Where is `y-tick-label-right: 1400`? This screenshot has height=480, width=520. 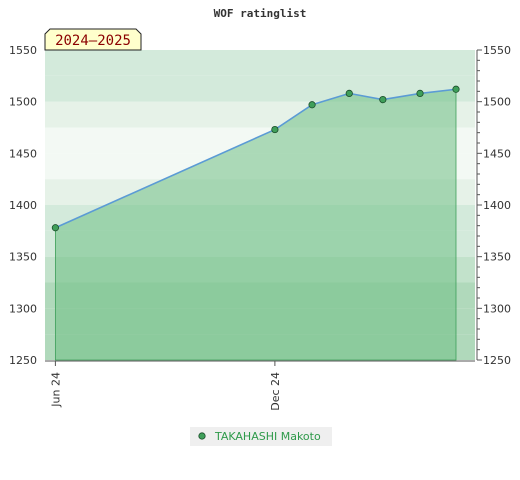
y-tick-label-right: 1400 is located at coordinates (497, 205).